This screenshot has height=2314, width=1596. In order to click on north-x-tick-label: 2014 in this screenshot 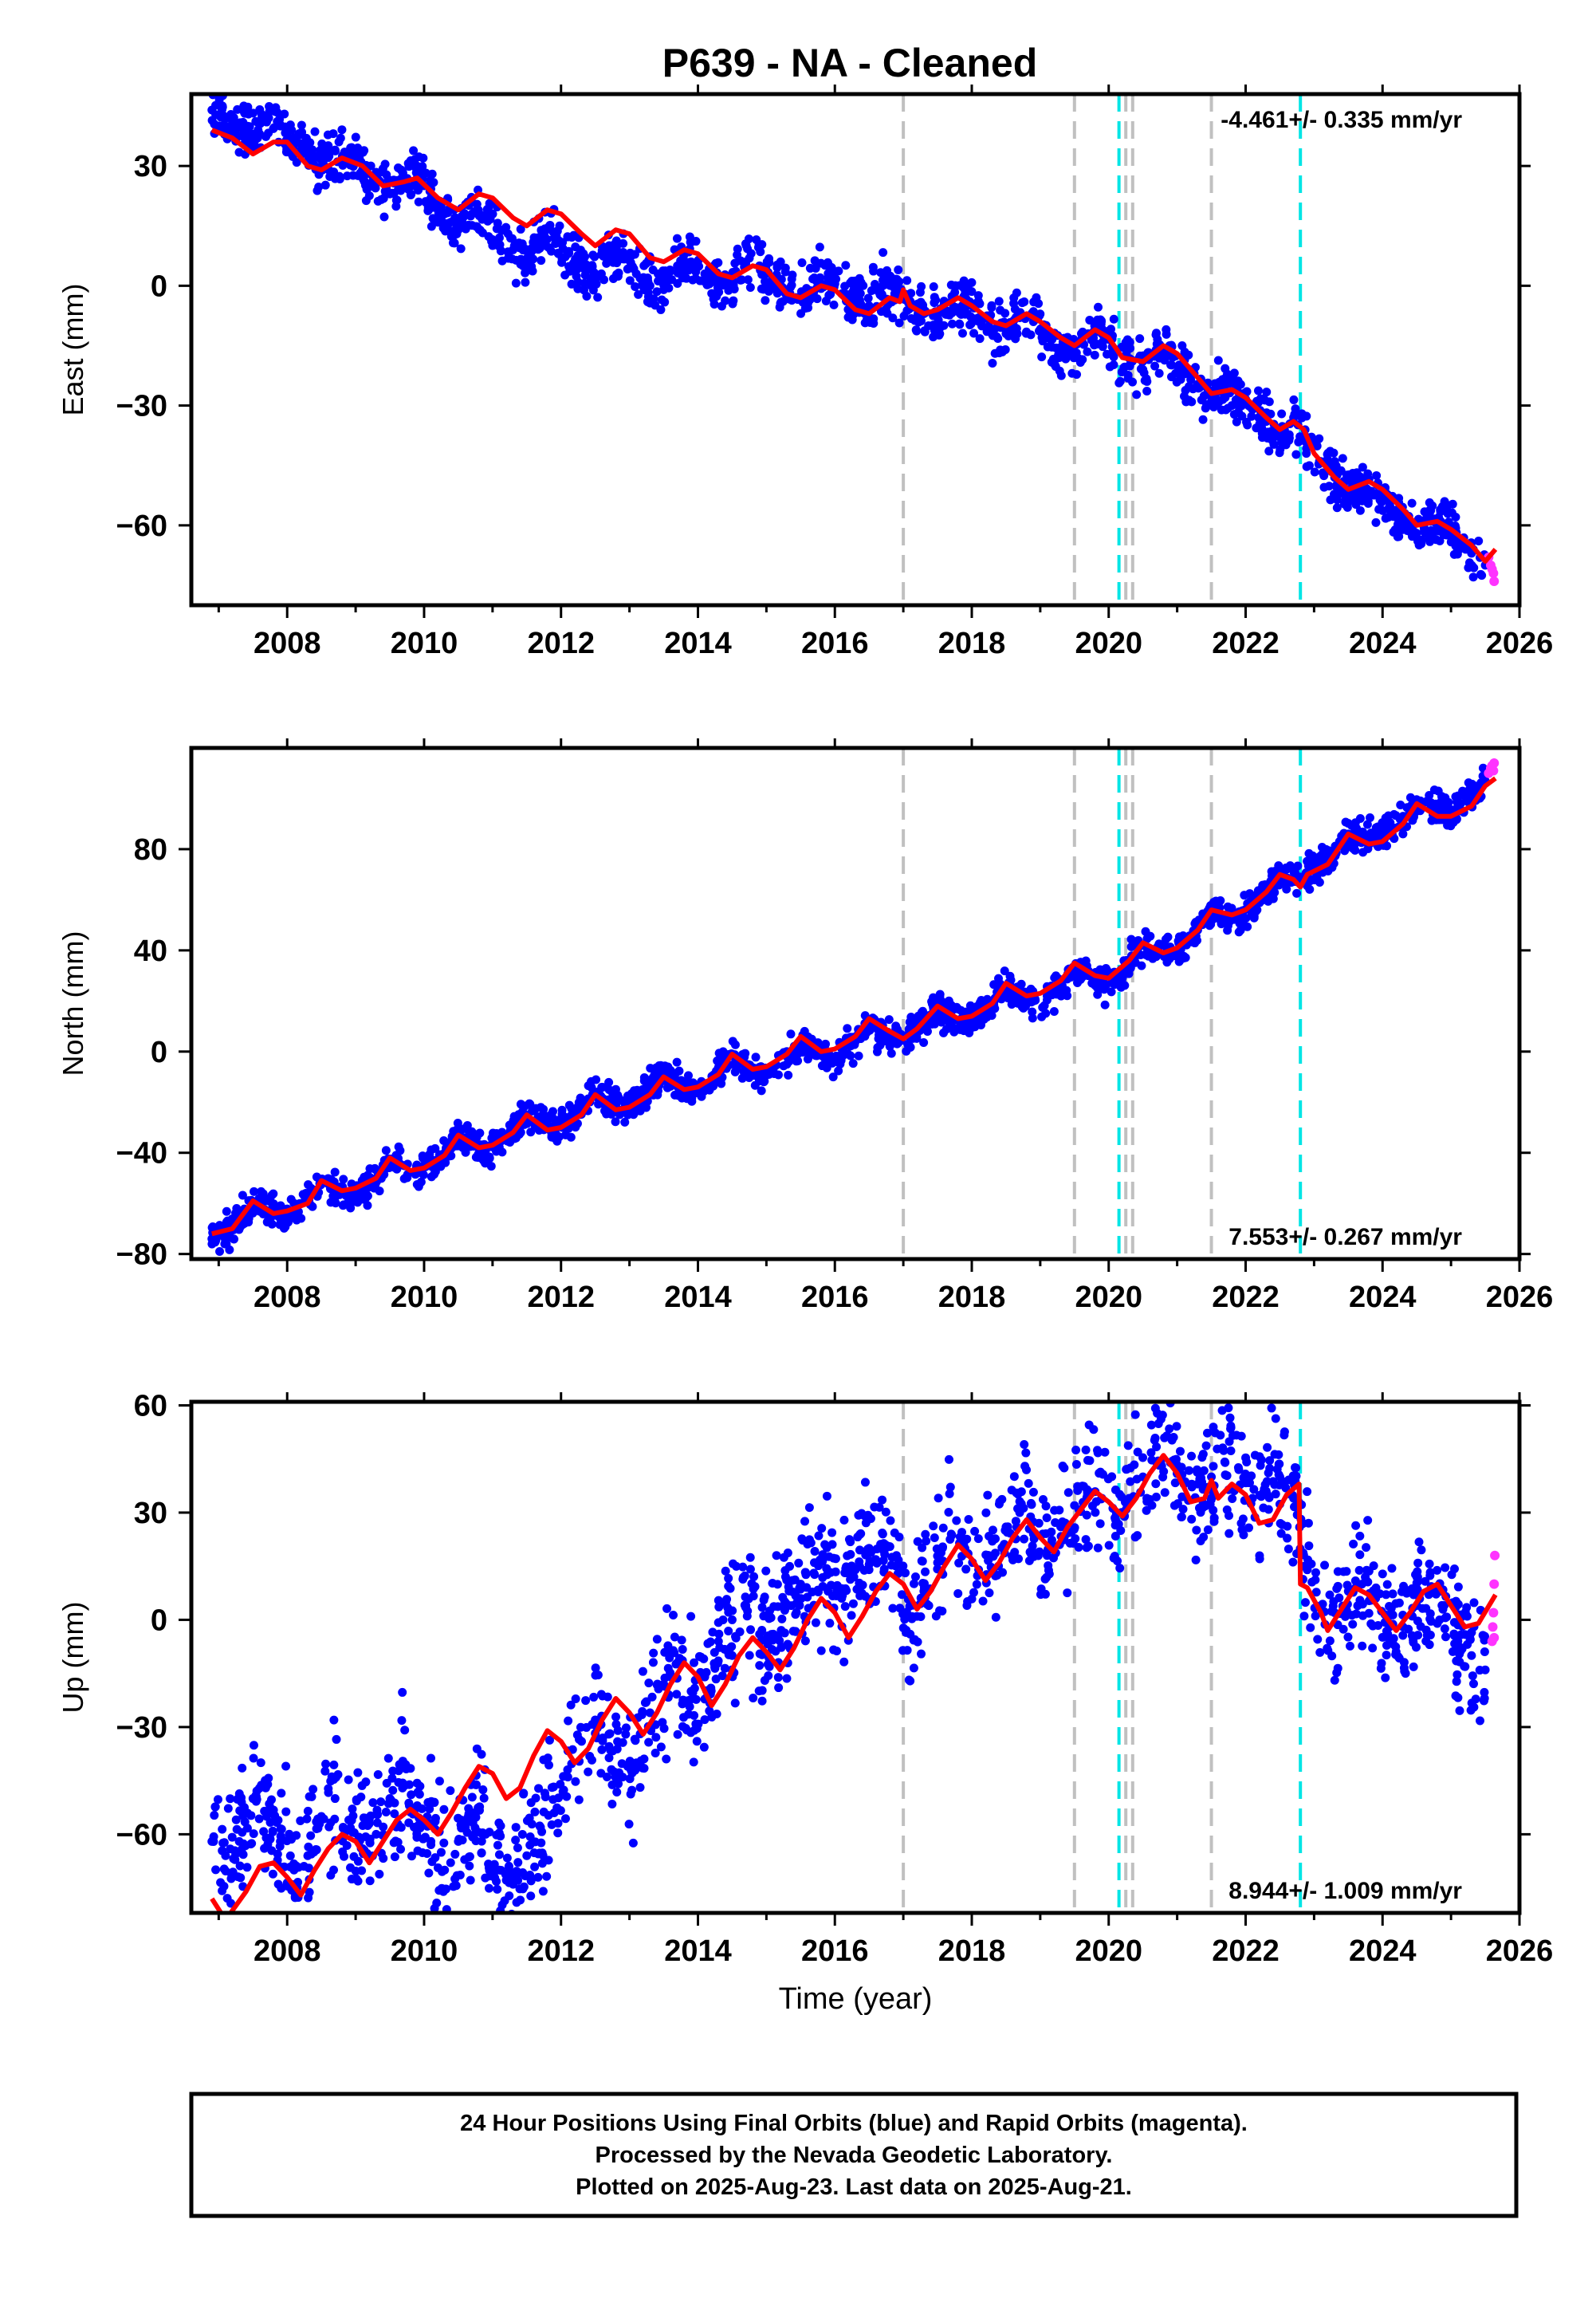, I will do `click(698, 1298)`.